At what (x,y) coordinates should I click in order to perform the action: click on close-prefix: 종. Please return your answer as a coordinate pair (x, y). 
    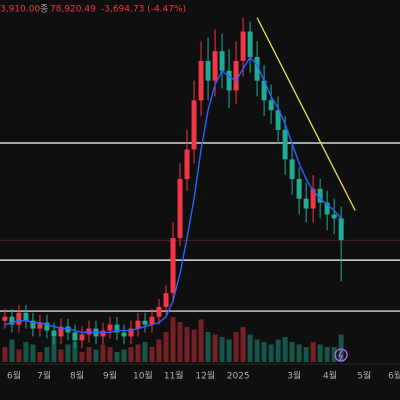
    Looking at the image, I should click on (44, 9).